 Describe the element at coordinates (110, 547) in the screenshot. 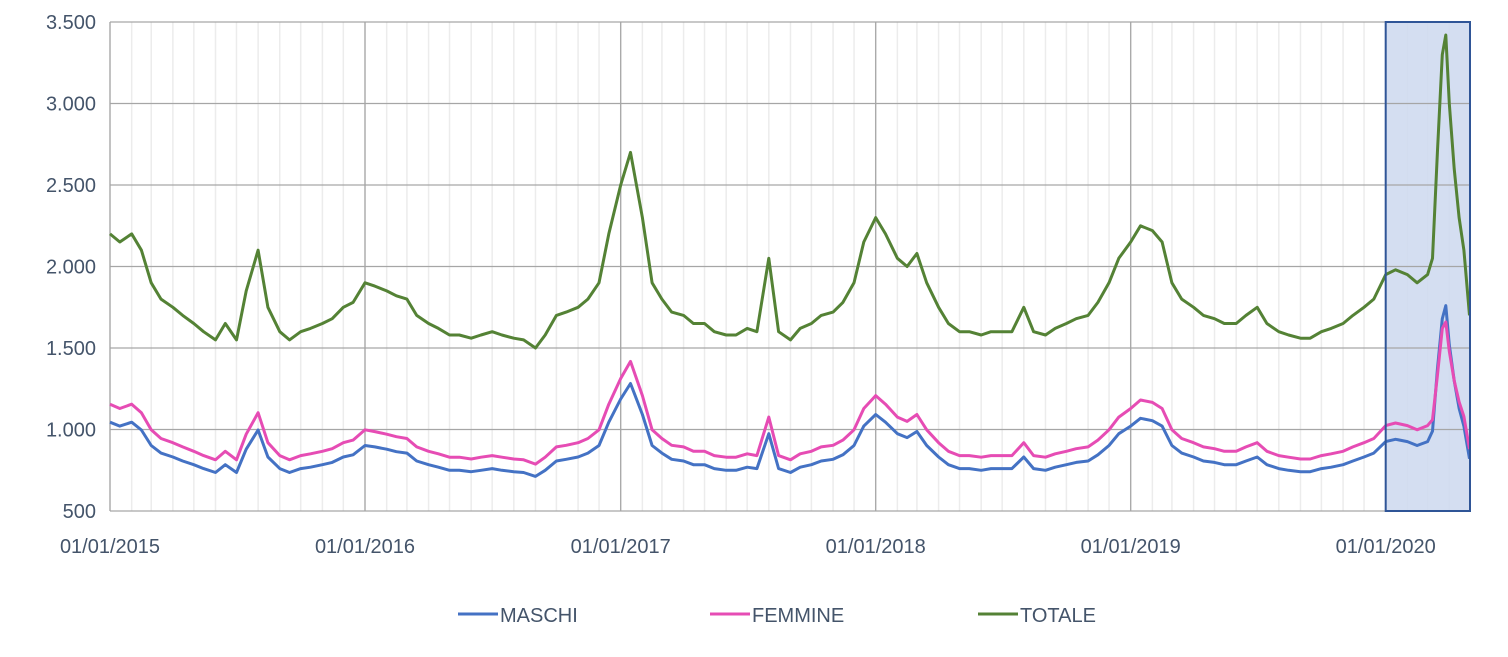

I see `x-tick-label: 01/01/2015` at that location.